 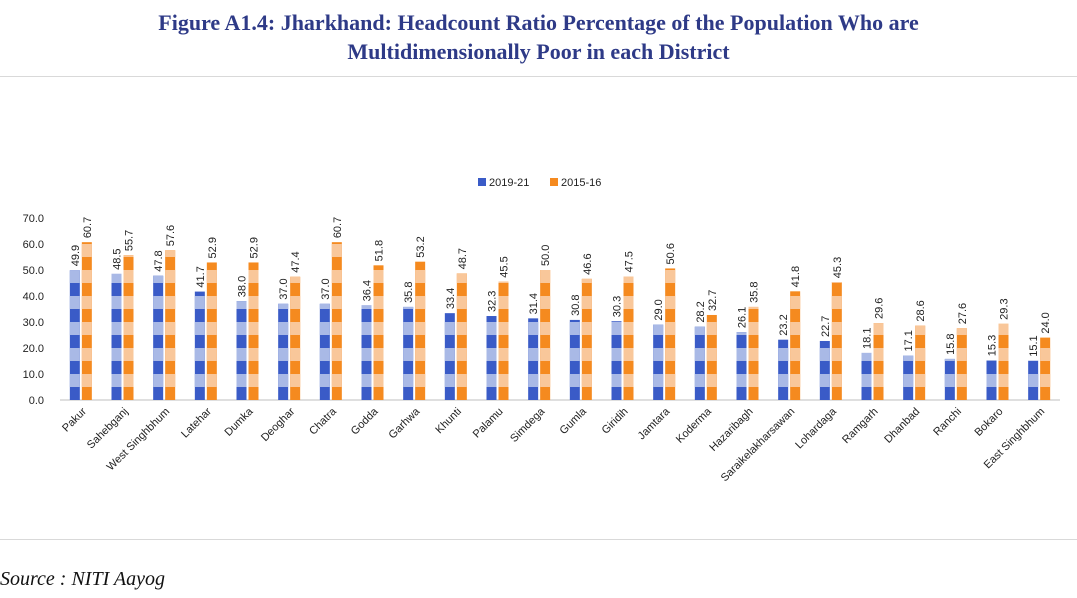 I want to click on value-label-2019-21: 15.3, so click(x=993, y=345).